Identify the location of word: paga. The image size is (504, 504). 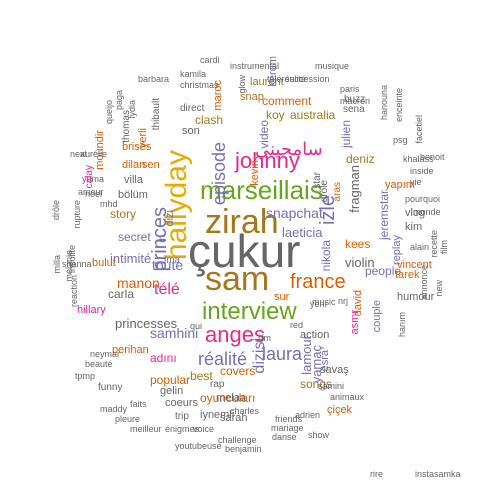
(119, 100).